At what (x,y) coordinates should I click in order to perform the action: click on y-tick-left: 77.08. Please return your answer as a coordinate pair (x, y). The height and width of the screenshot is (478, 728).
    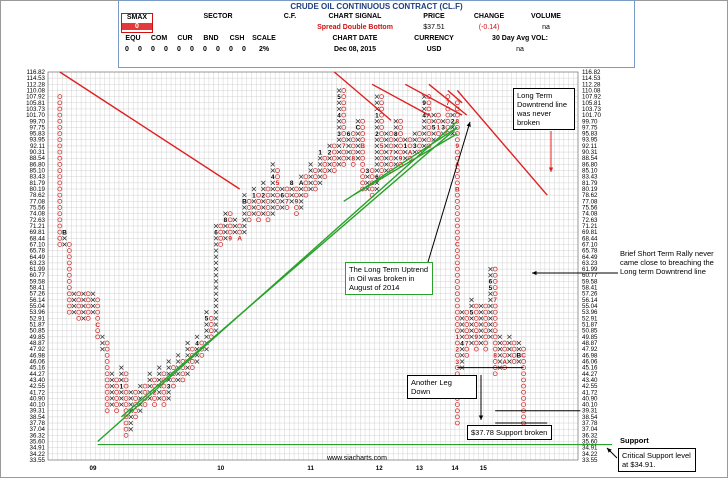
    Looking at the image, I should click on (38, 201).